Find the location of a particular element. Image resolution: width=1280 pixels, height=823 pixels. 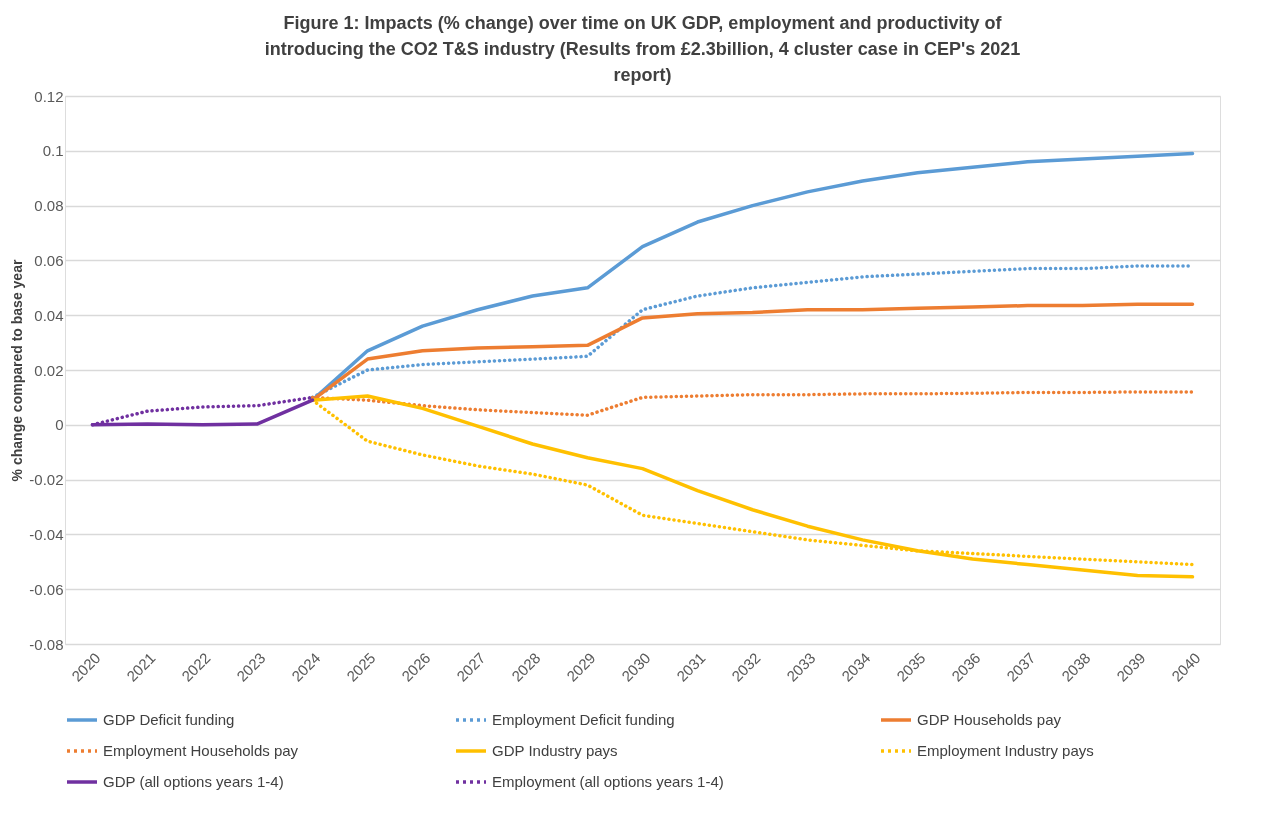

legend-label: Employment Households pay is located at coordinates (201, 750).